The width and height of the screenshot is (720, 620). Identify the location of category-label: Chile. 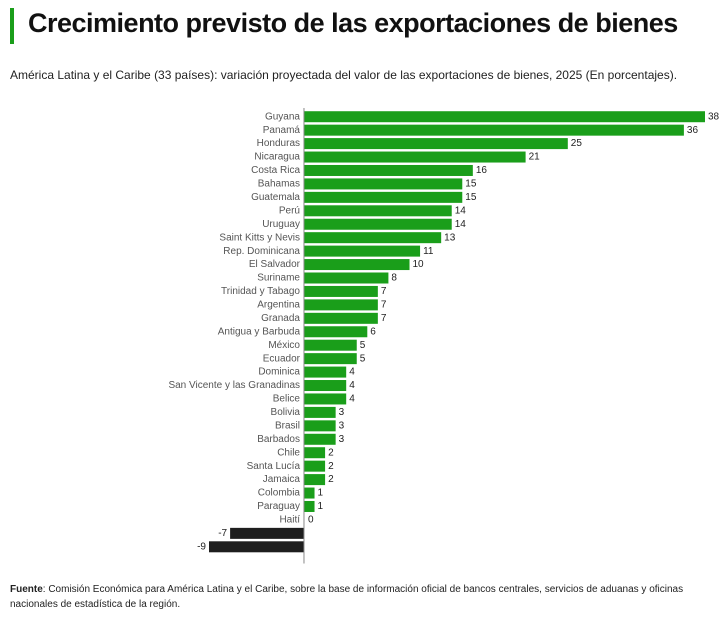
(288, 452).